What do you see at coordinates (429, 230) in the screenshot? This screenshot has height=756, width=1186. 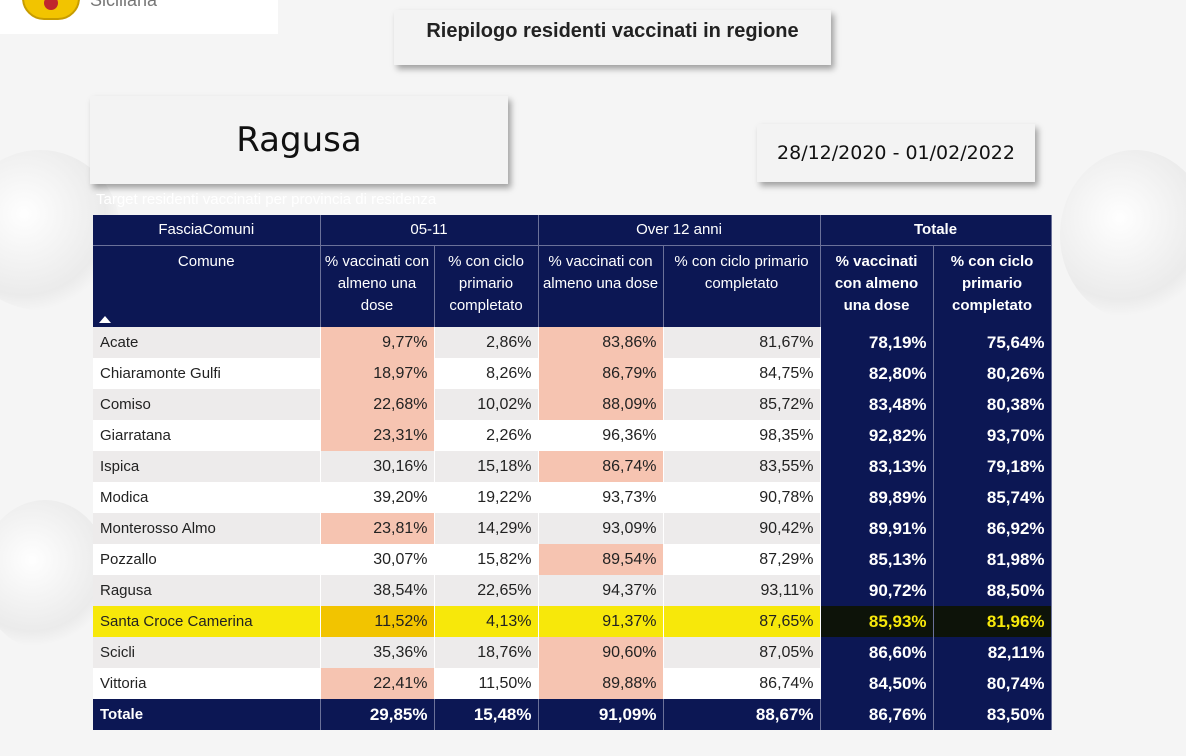 I see `group-header-05-11: 05-11` at bounding box center [429, 230].